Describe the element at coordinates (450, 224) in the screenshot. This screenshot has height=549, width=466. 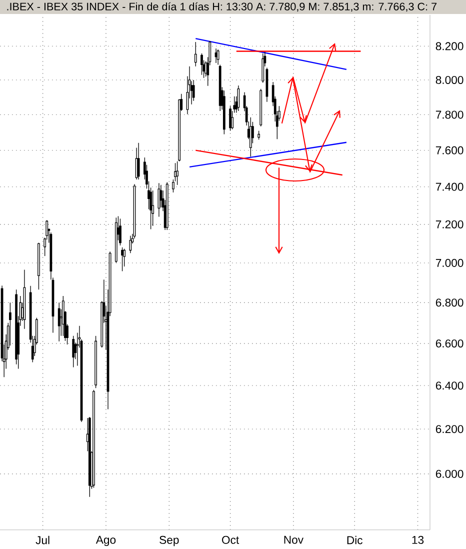
I see `y-tick-label: 7.200` at that location.